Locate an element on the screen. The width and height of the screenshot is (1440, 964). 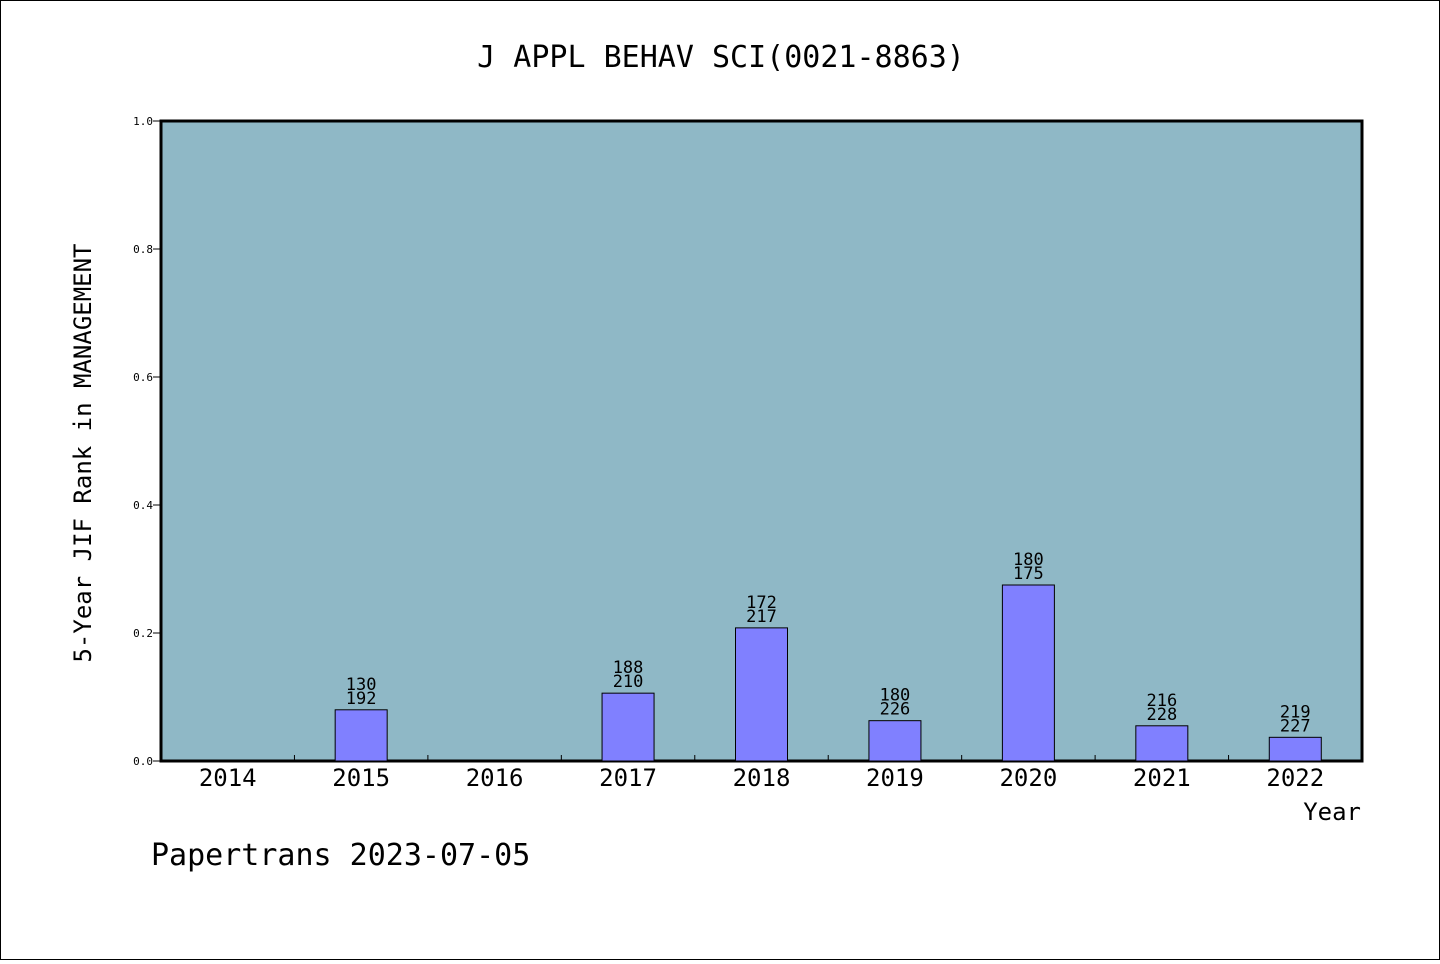
x-tick-label: 2019 is located at coordinates (895, 778).